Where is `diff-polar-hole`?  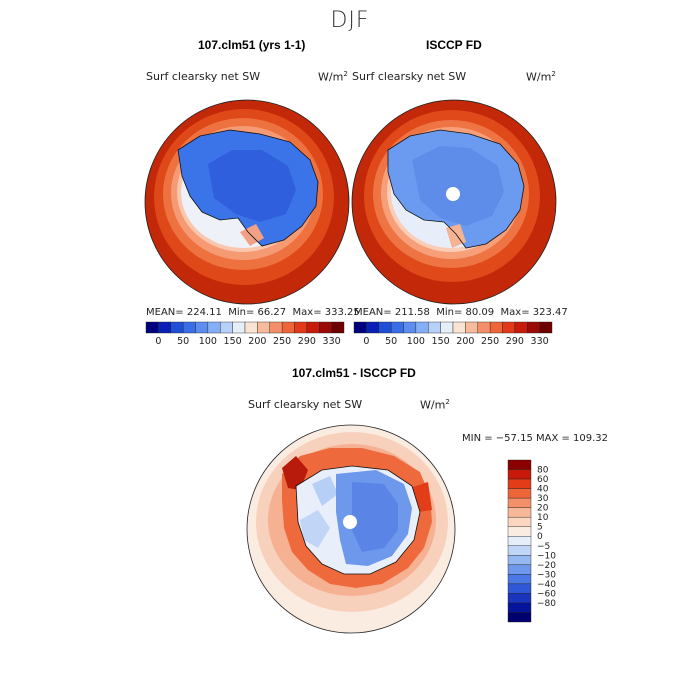
diff-polar-hole is located at coordinates (350, 522).